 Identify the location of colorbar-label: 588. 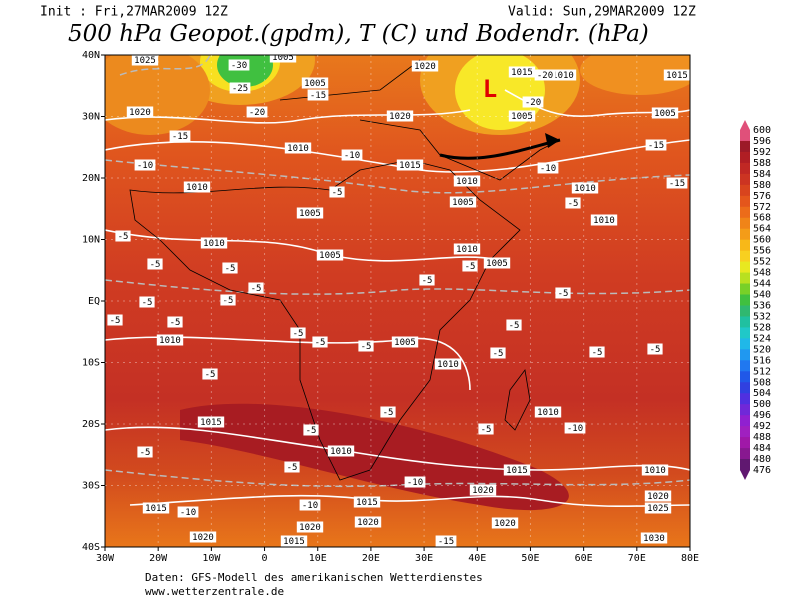
(762, 163).